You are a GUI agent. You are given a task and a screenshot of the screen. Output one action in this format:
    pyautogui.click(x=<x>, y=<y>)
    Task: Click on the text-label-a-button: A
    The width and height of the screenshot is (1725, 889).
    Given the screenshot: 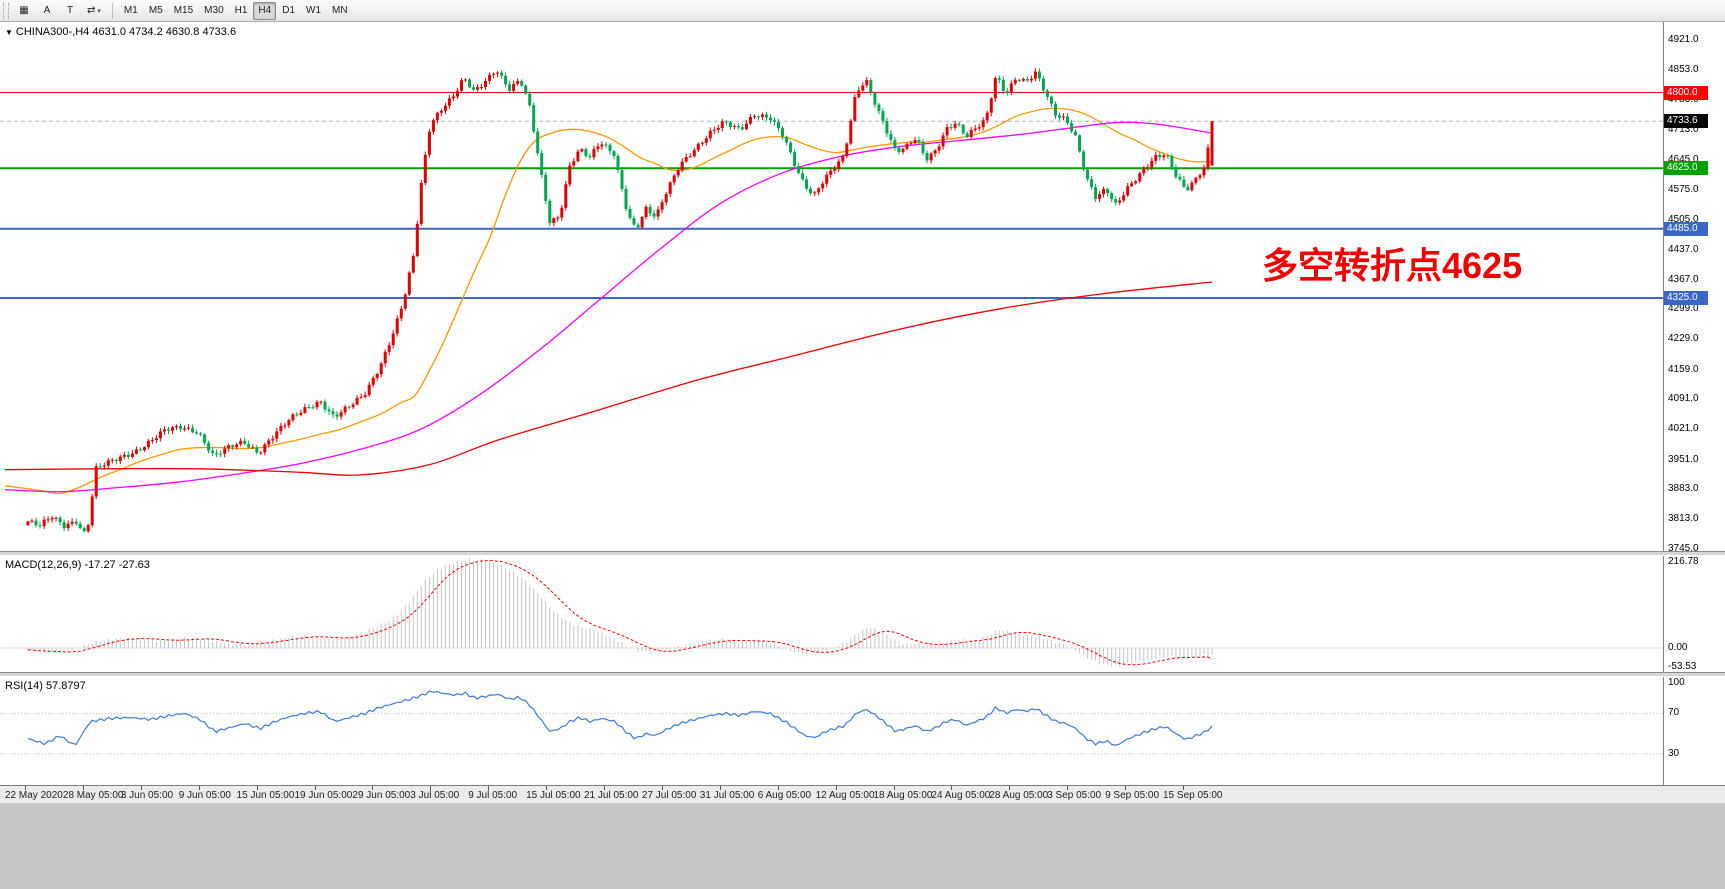 What is the action you would take?
    pyautogui.click(x=47, y=11)
    